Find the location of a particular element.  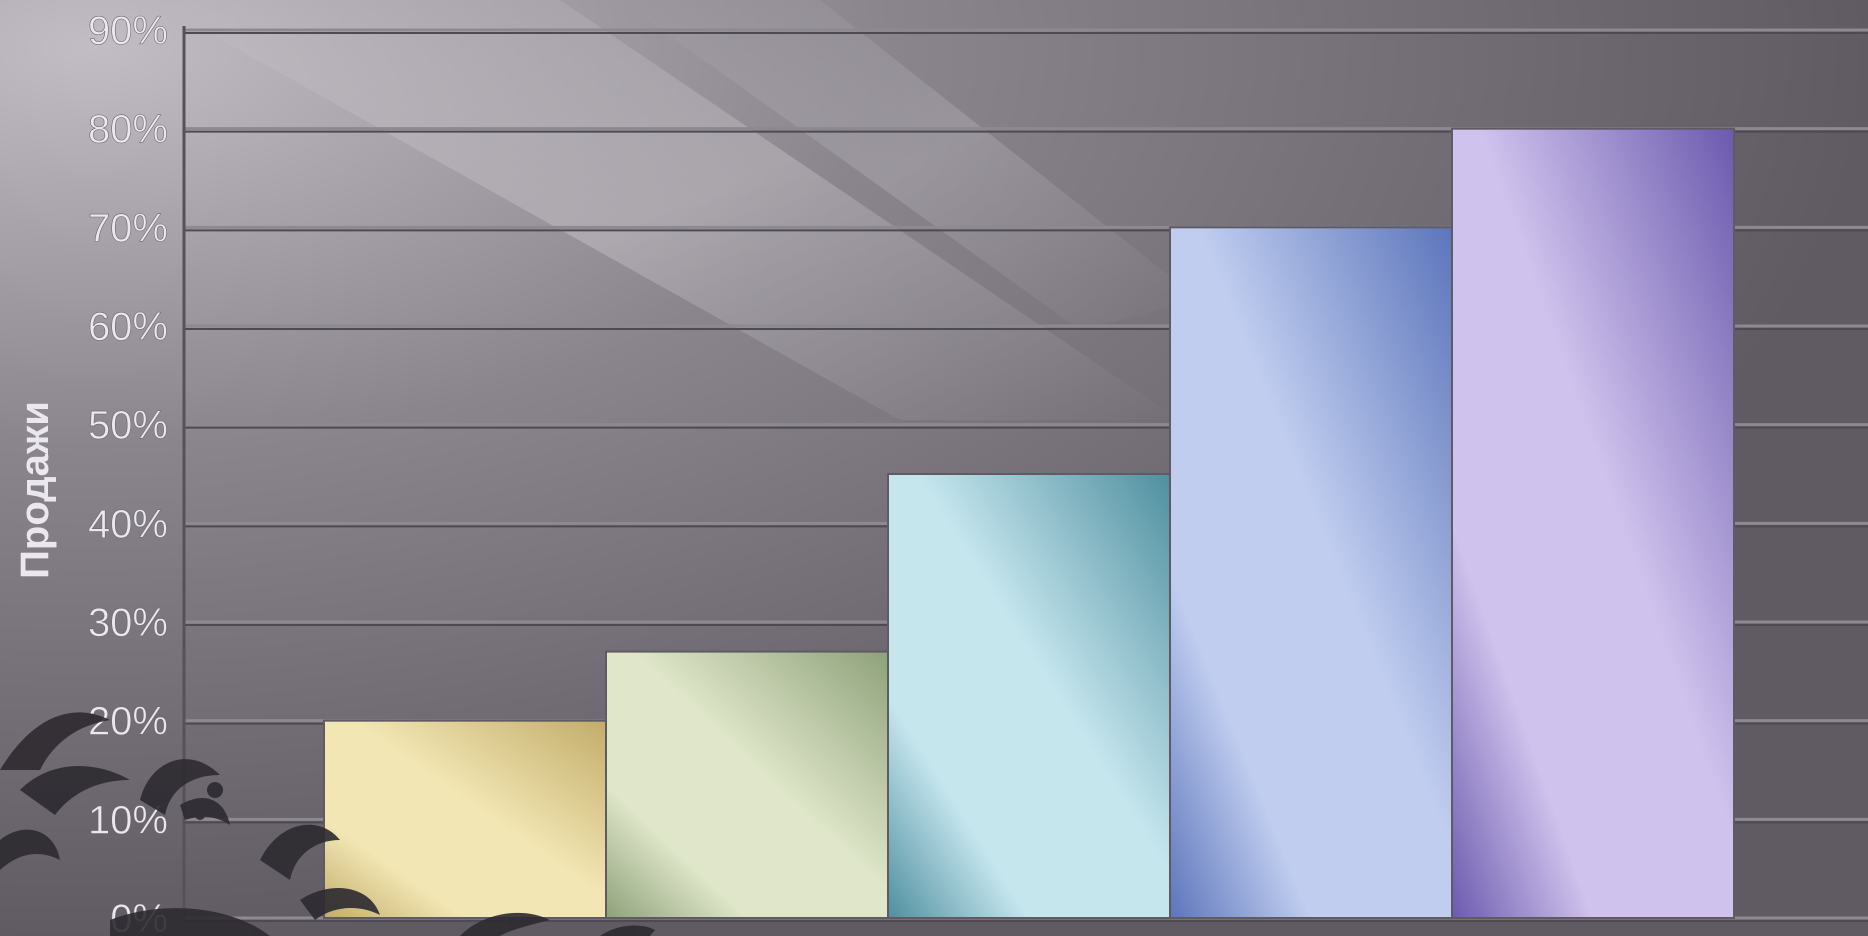

y-tick-label: 30% is located at coordinates (128, 623).